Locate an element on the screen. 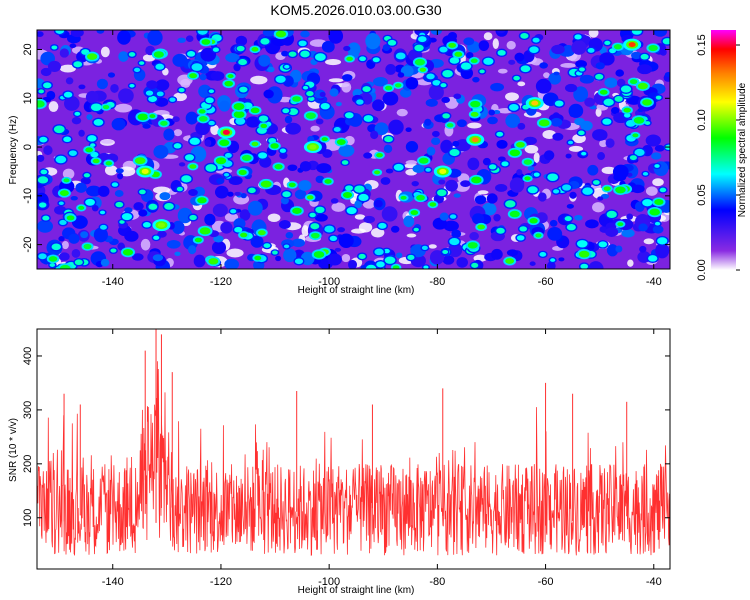 Image resolution: width=750 pixels, height=600 pixels. y-tick-label: 0 is located at coordinates (28, 147).